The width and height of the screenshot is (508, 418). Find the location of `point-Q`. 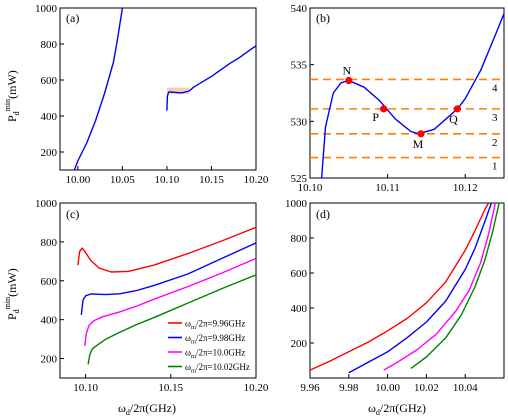

point-Q is located at coordinates (457, 109).